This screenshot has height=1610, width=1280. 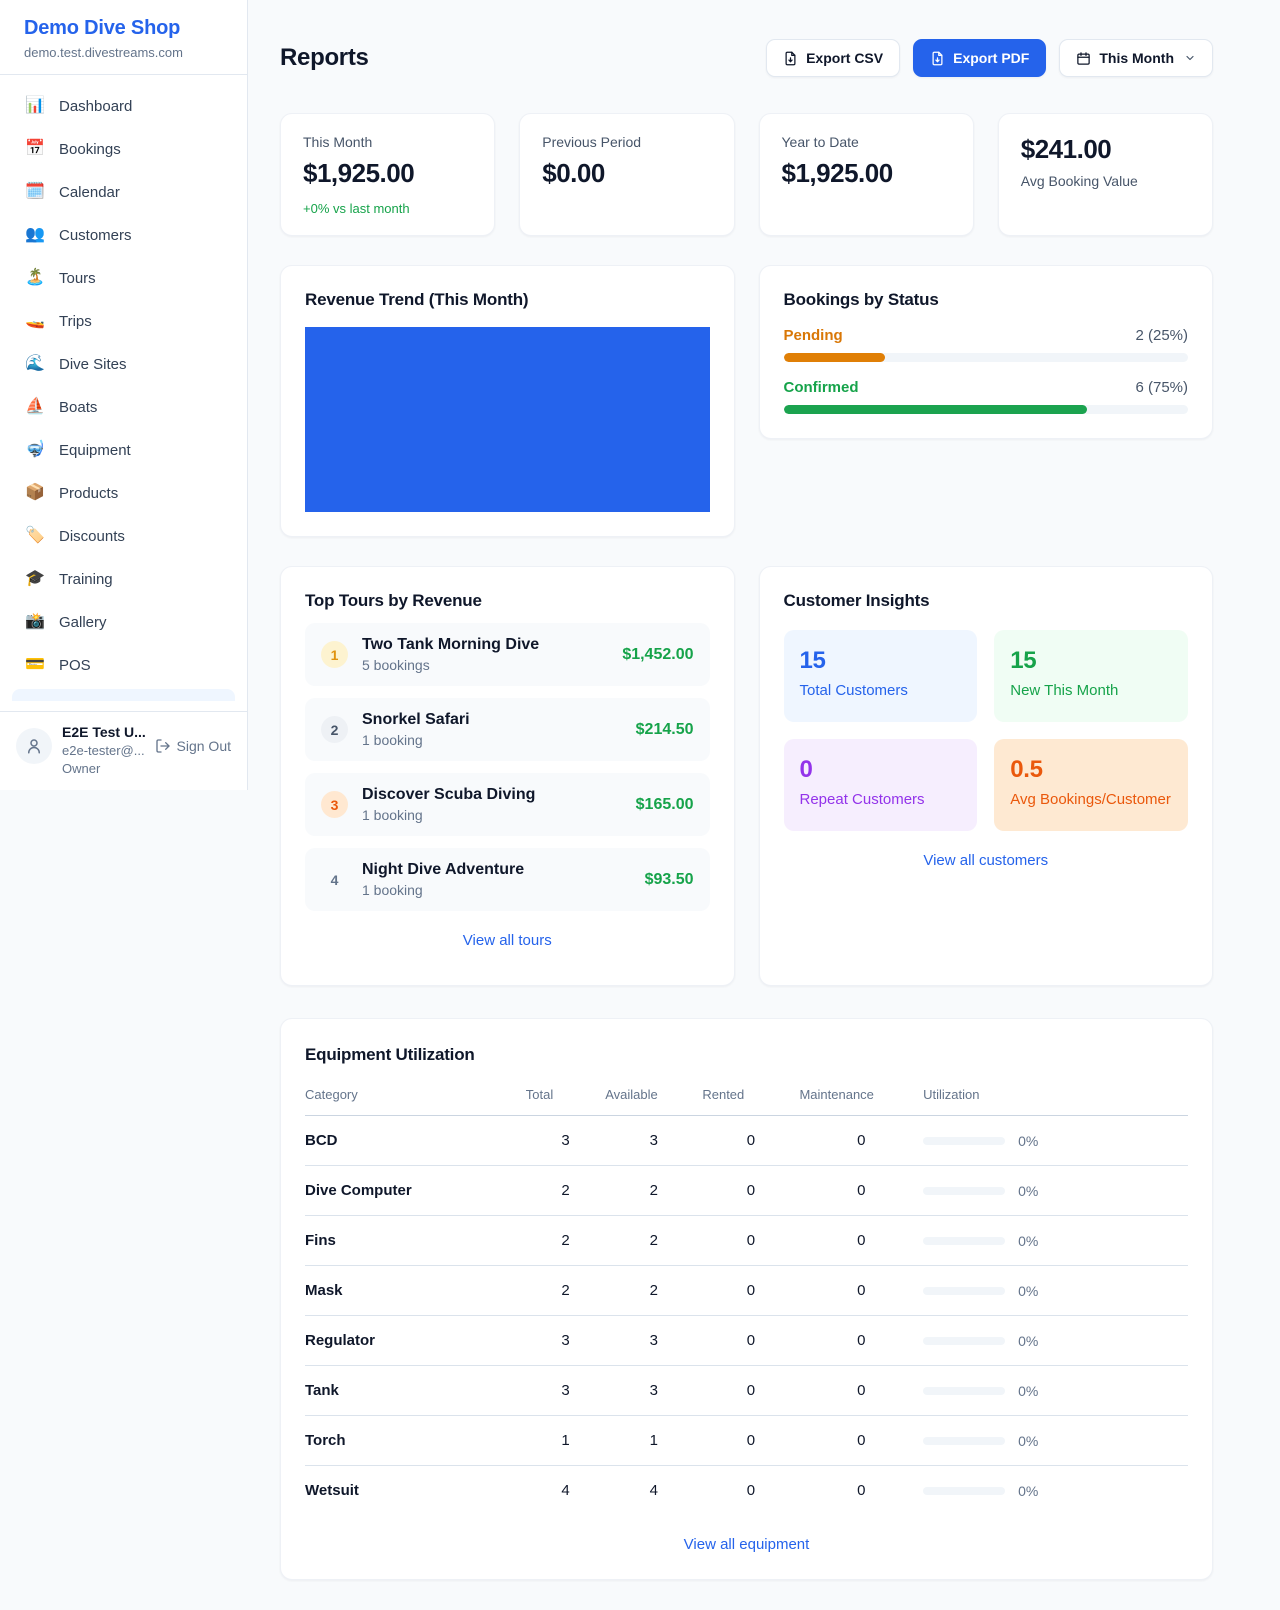 I want to click on panel-title: Revenue Trend (This Month), so click(x=417, y=300).